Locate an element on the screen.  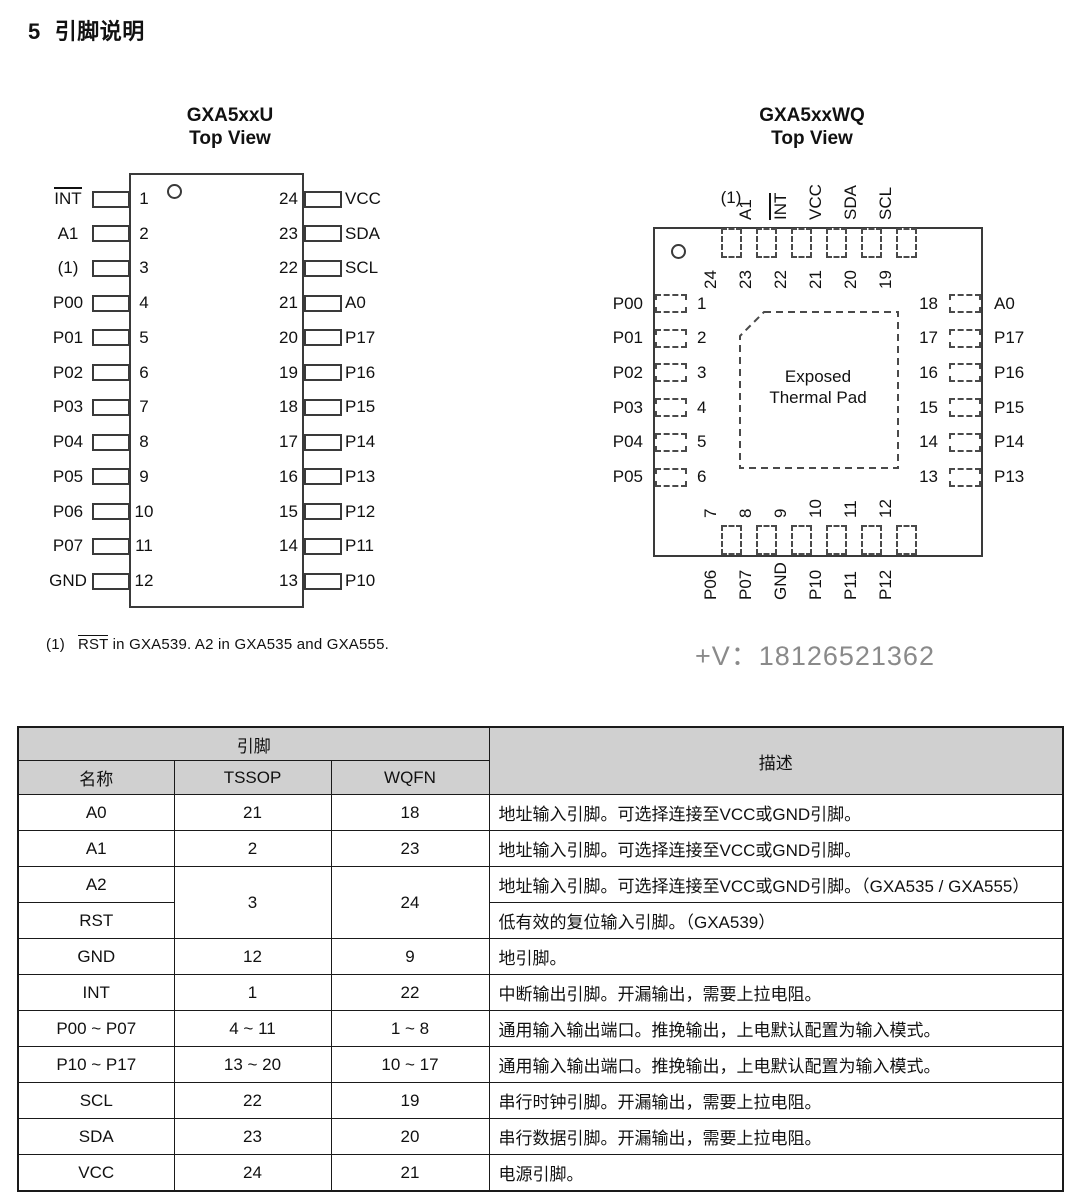
tssop-left-pin-label: A1 is located at coordinates (68, 233).